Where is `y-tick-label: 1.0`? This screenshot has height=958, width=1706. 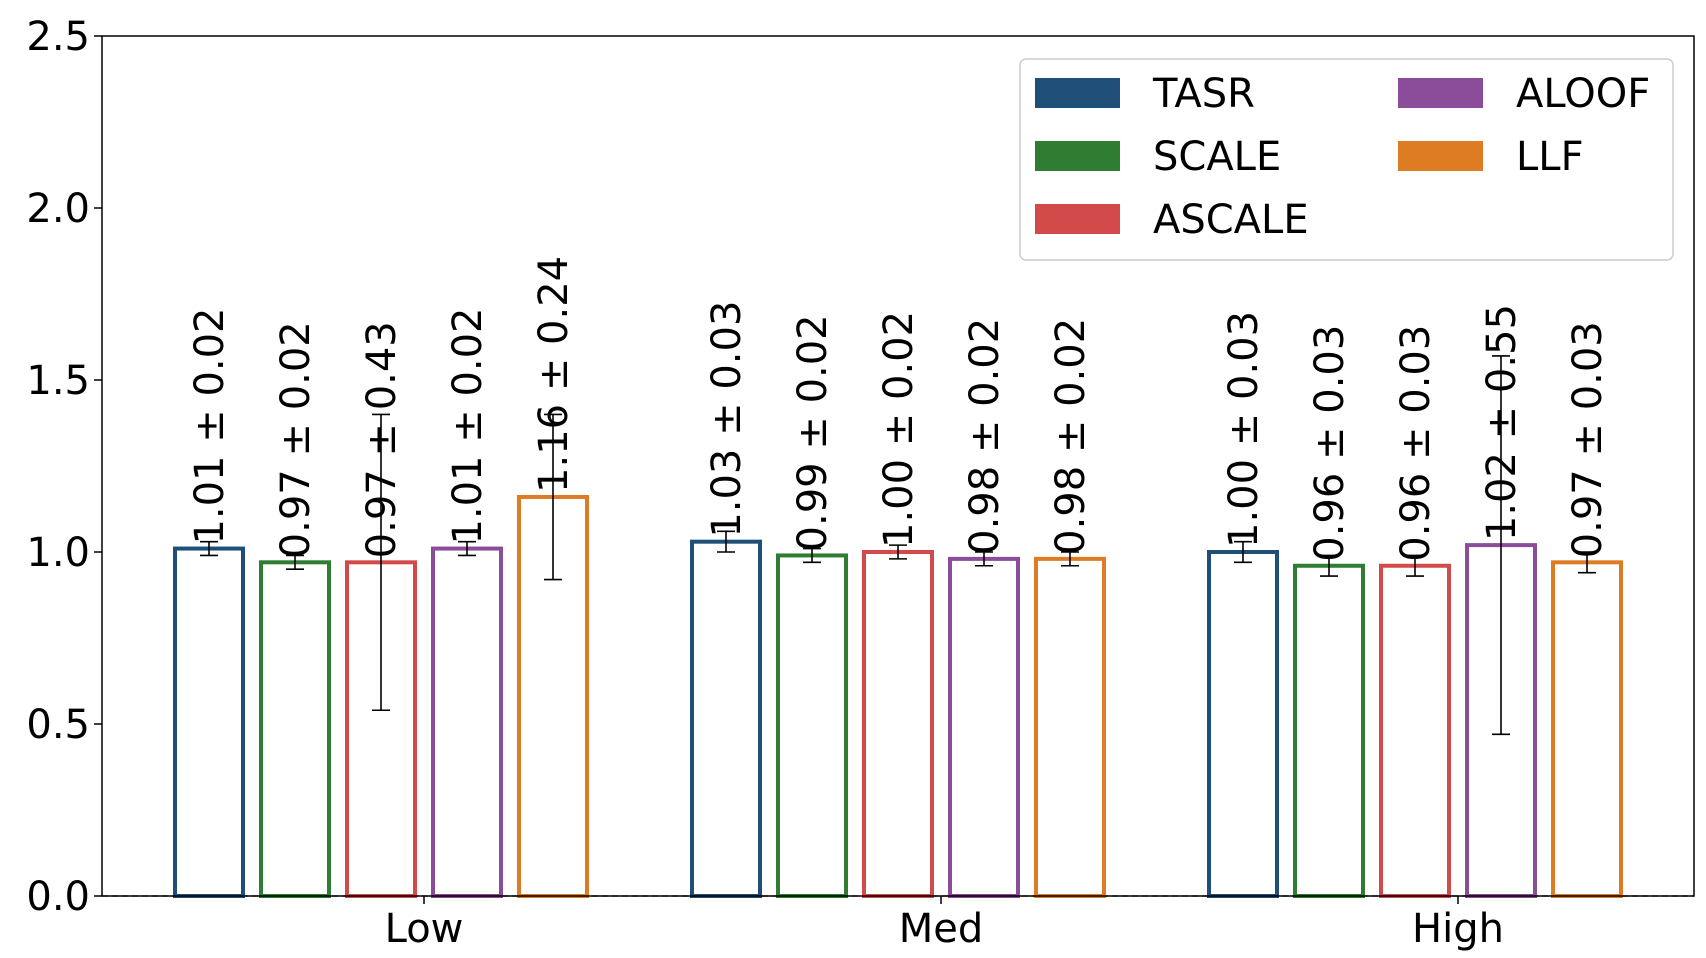
y-tick-label: 1.0 is located at coordinates (58, 553).